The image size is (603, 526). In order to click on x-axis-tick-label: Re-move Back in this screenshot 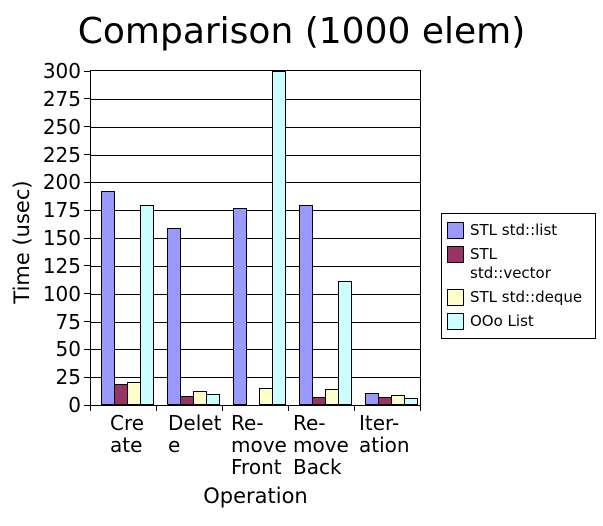, I will do `click(321, 445)`.